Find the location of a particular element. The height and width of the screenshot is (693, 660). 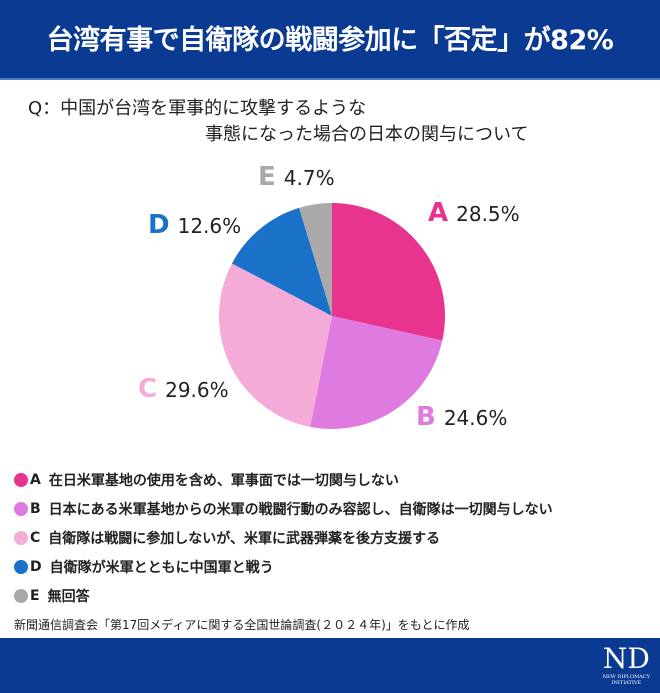

nd-logo: ND NEW DIPLOMACY INITIATIVE is located at coordinates (626, 664).